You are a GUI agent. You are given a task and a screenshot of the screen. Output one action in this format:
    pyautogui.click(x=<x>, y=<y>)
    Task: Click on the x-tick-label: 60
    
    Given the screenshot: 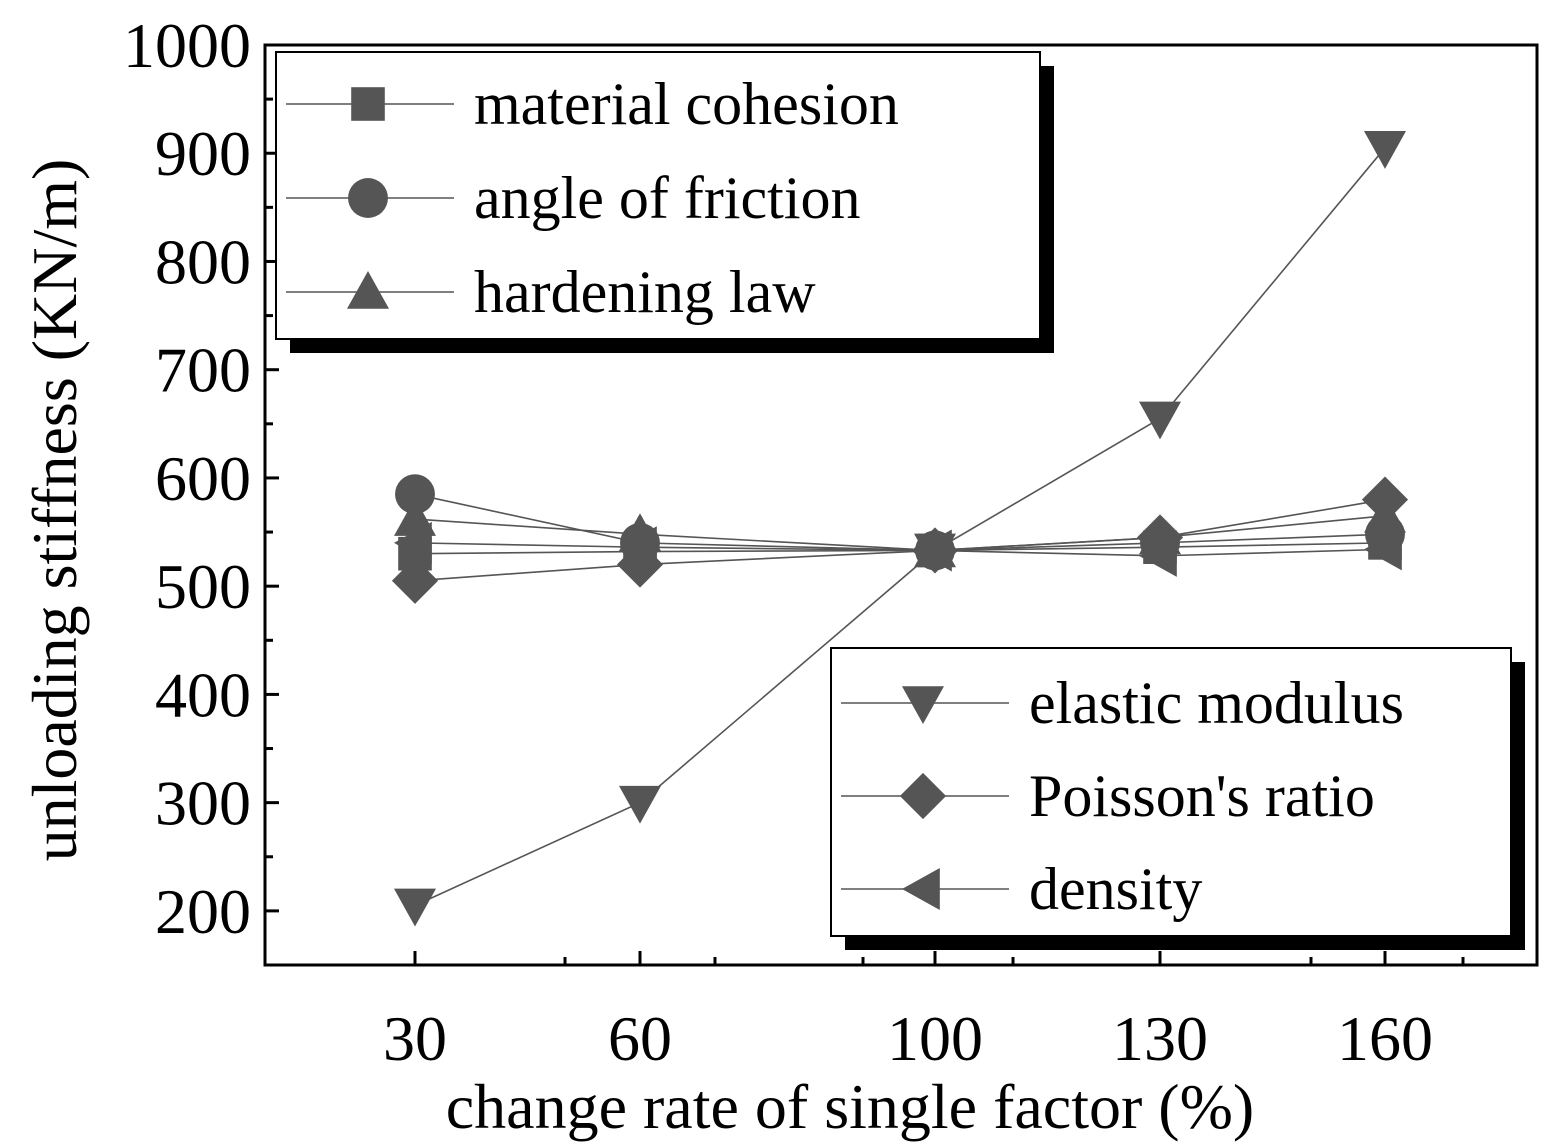 What is the action you would take?
    pyautogui.click(x=640, y=1038)
    